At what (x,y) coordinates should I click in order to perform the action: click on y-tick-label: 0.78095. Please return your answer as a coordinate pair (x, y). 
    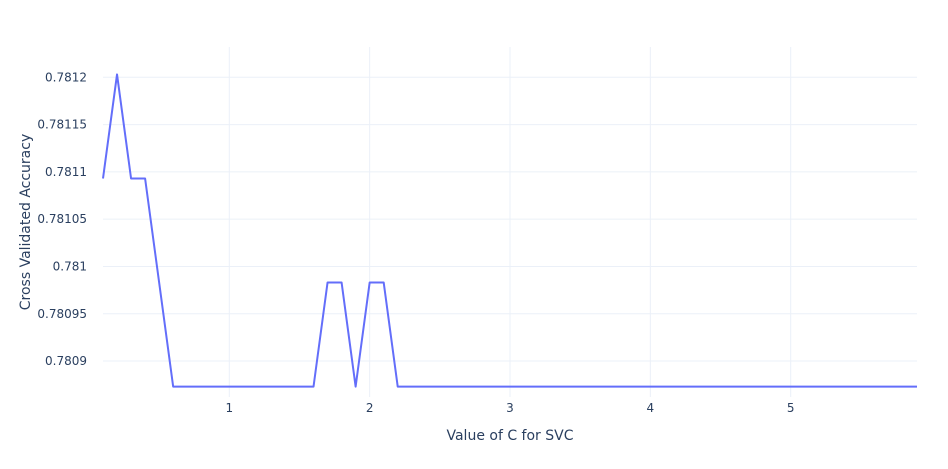
    Looking at the image, I should click on (62, 314).